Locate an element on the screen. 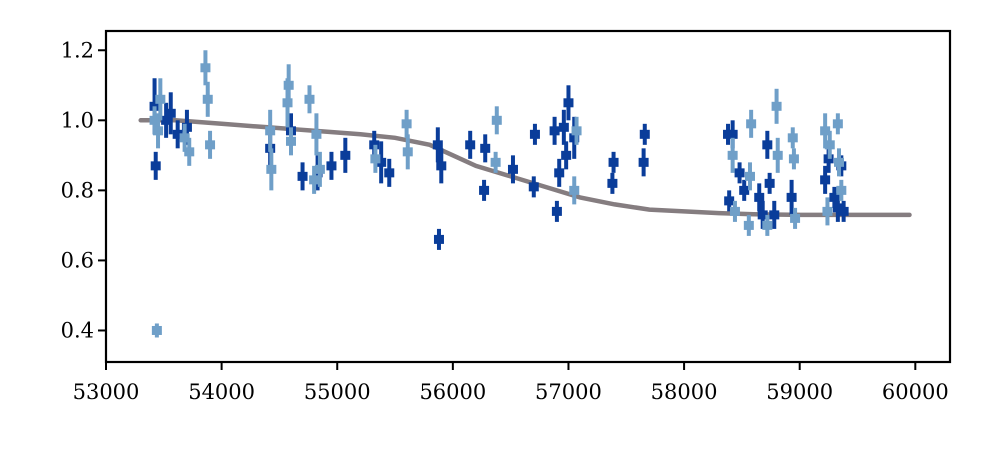 This screenshot has width=994, height=450. y-tick-label: 0.8 is located at coordinates (77, 190).